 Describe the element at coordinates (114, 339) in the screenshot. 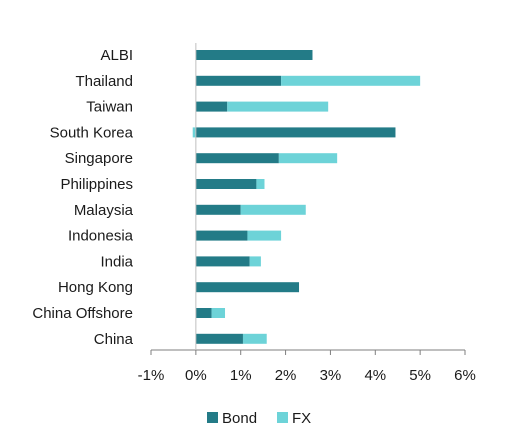

I see `category-label: China` at that location.